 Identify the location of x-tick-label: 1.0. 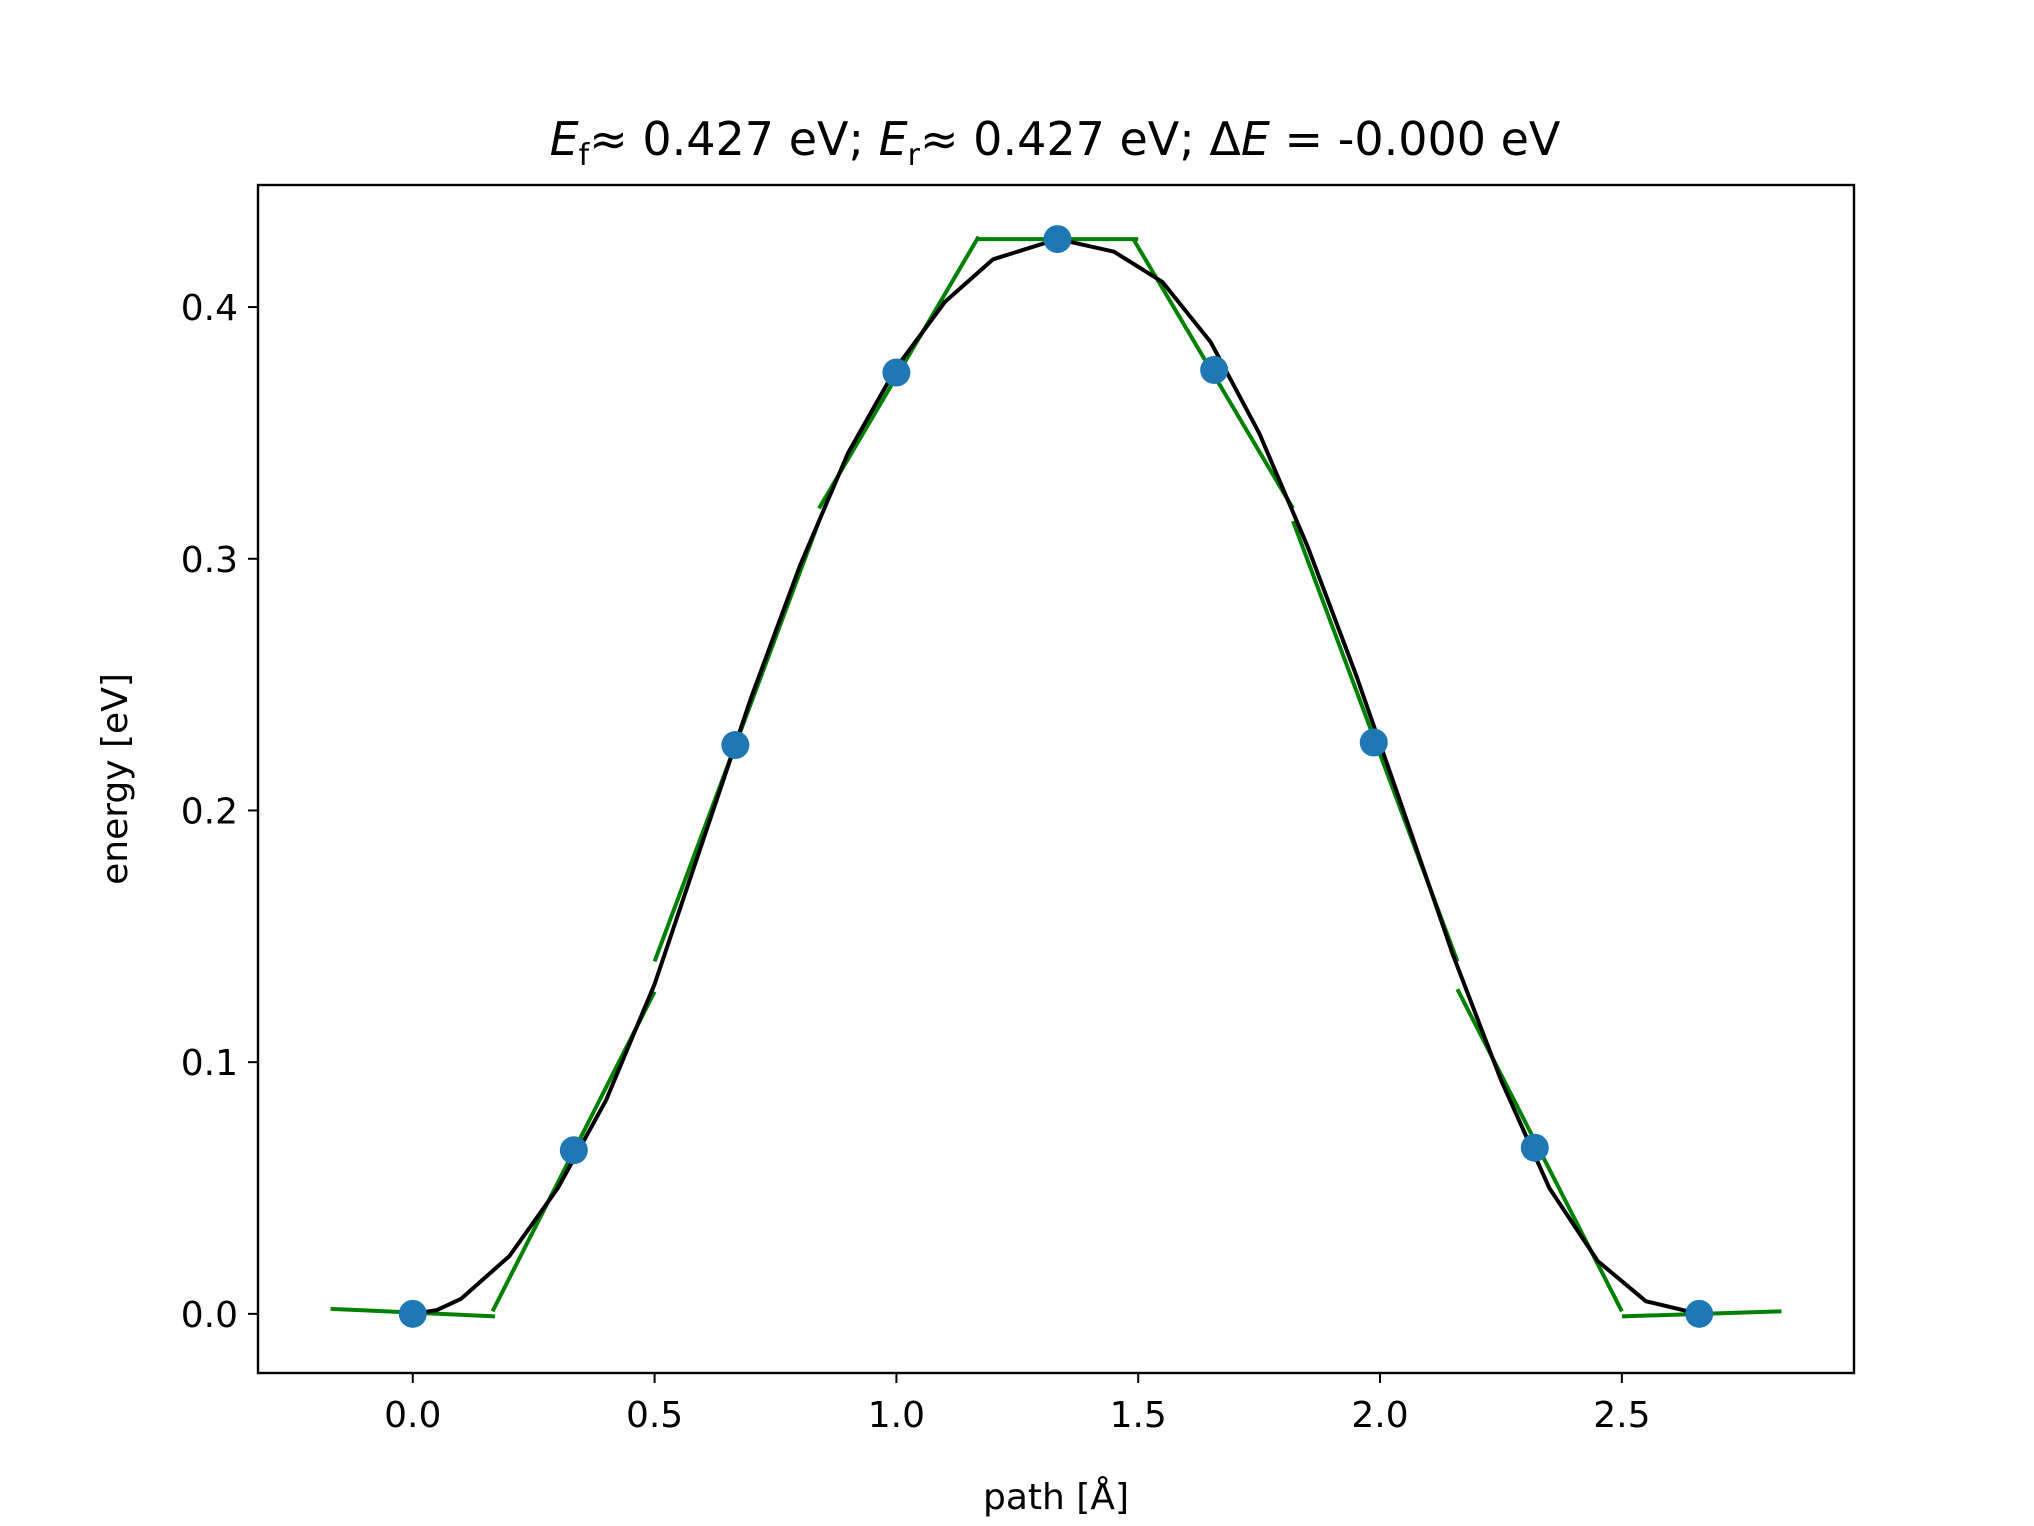
(896, 1415).